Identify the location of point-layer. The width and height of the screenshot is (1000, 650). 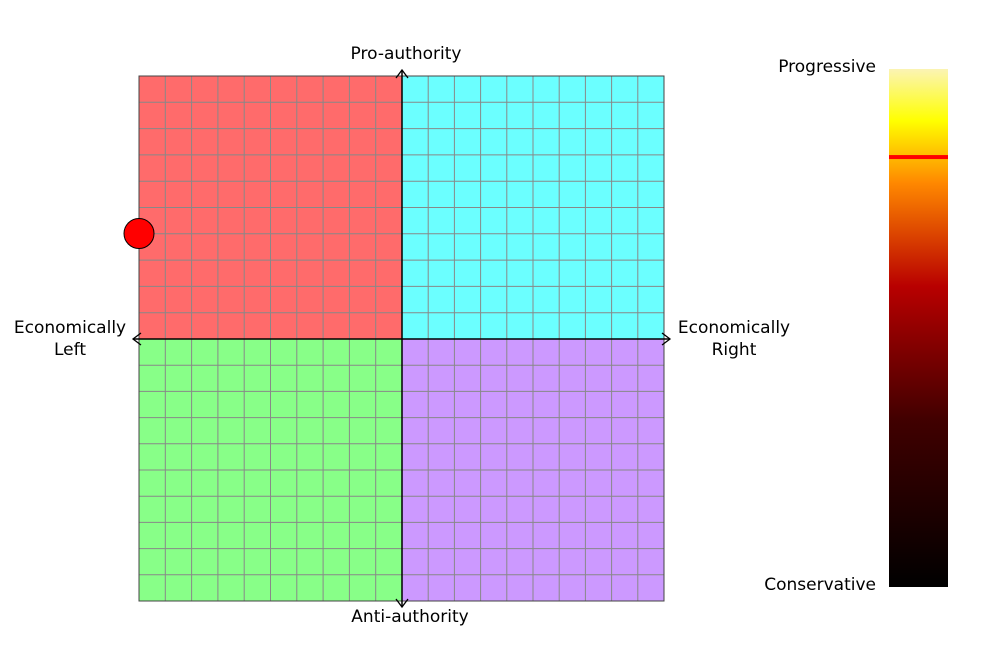
(139, 233).